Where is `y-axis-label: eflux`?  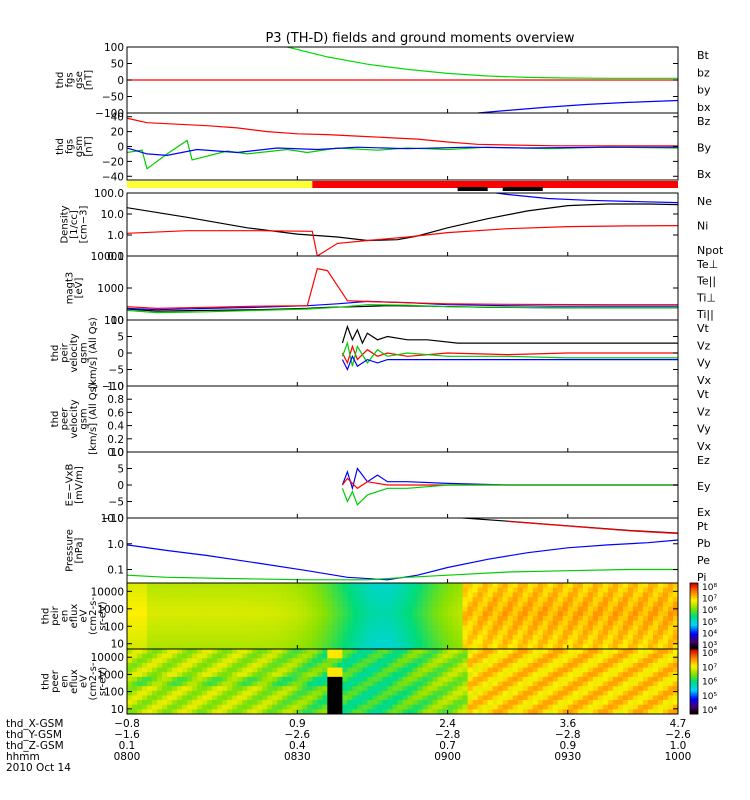
y-axis-label: eflux is located at coordinates (74, 681).